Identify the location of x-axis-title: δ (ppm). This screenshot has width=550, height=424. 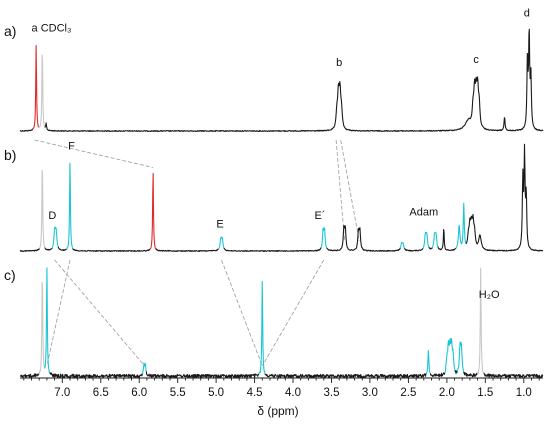
(277, 411).